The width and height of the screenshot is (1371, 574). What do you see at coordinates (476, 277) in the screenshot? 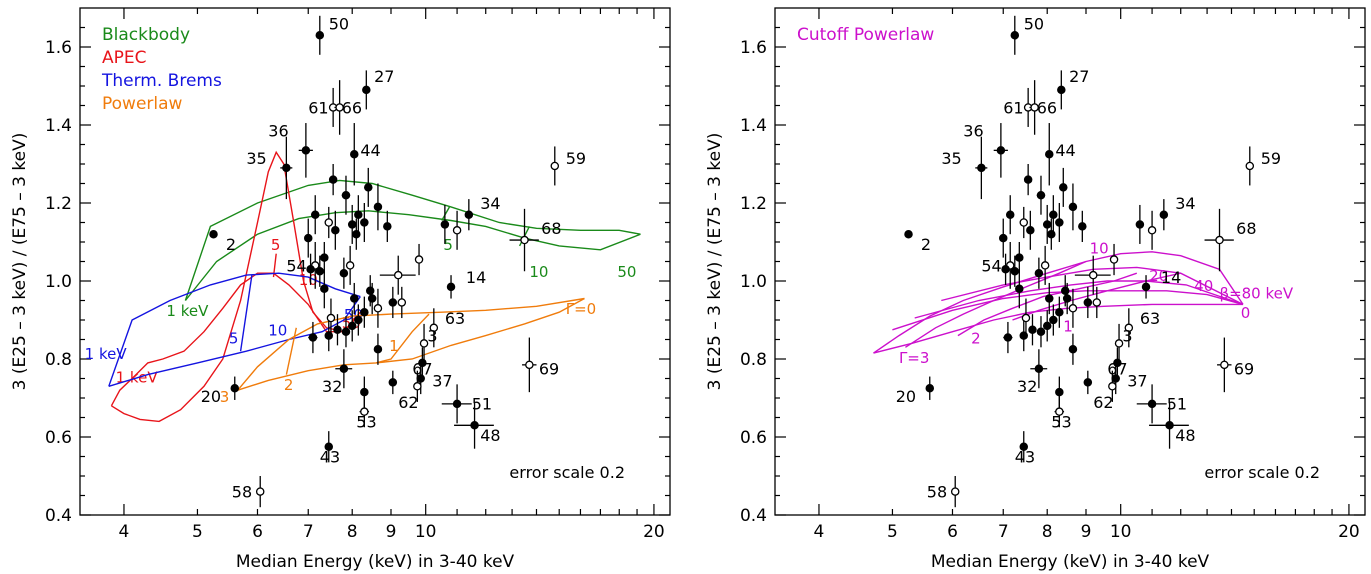
I see `point-label: 14` at bounding box center [476, 277].